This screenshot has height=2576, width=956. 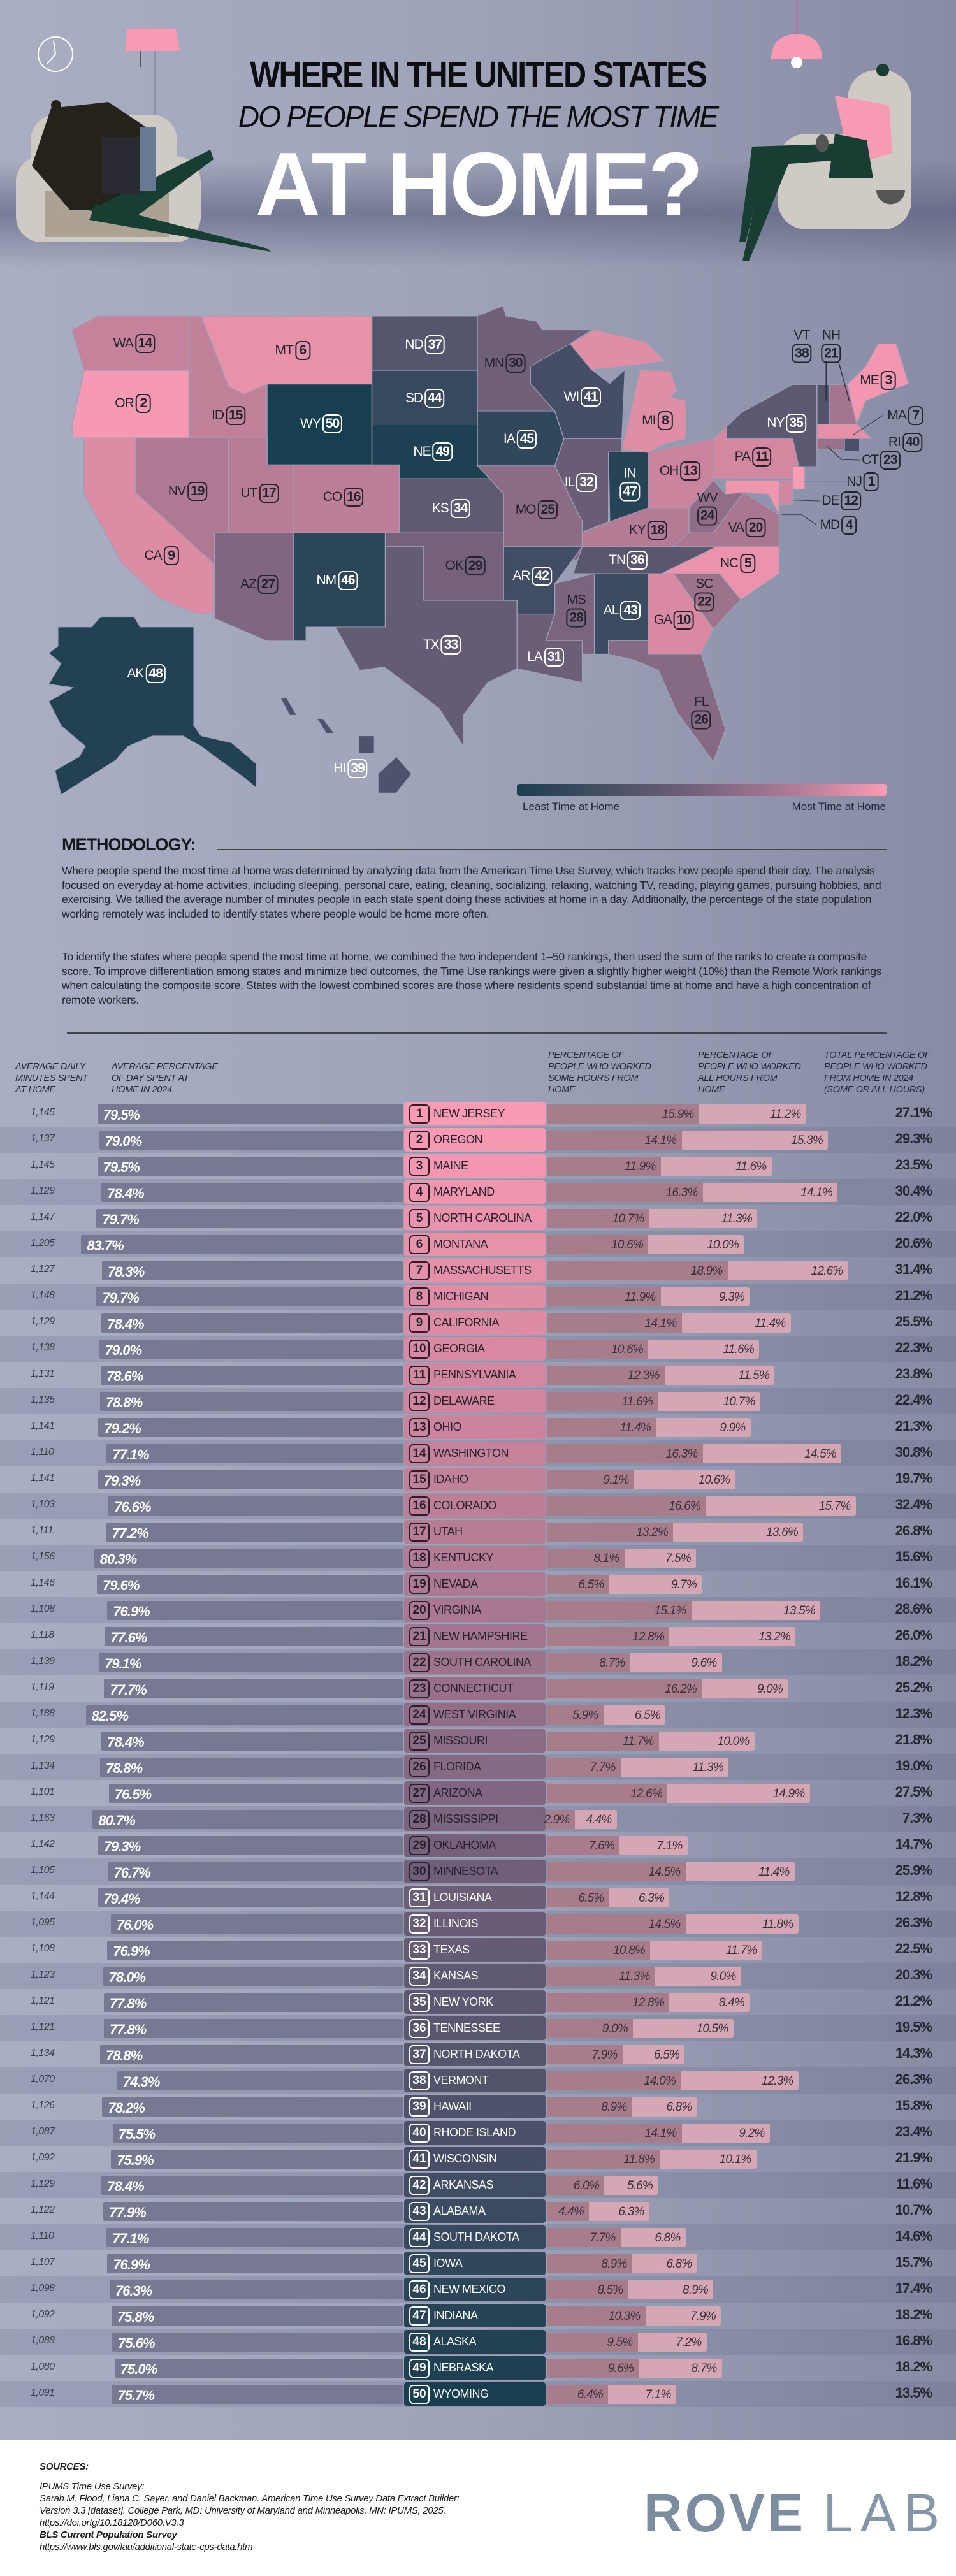 I want to click on all-hours-value: 6.5%, so click(x=647, y=1715).